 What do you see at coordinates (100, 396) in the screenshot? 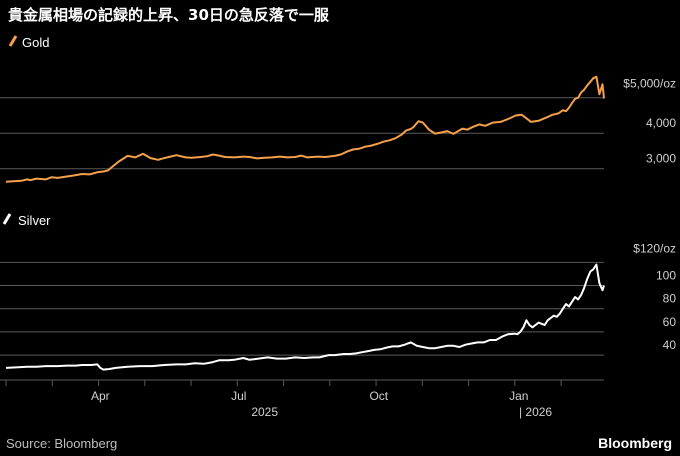
I see `x-tick-label: Apr` at bounding box center [100, 396].